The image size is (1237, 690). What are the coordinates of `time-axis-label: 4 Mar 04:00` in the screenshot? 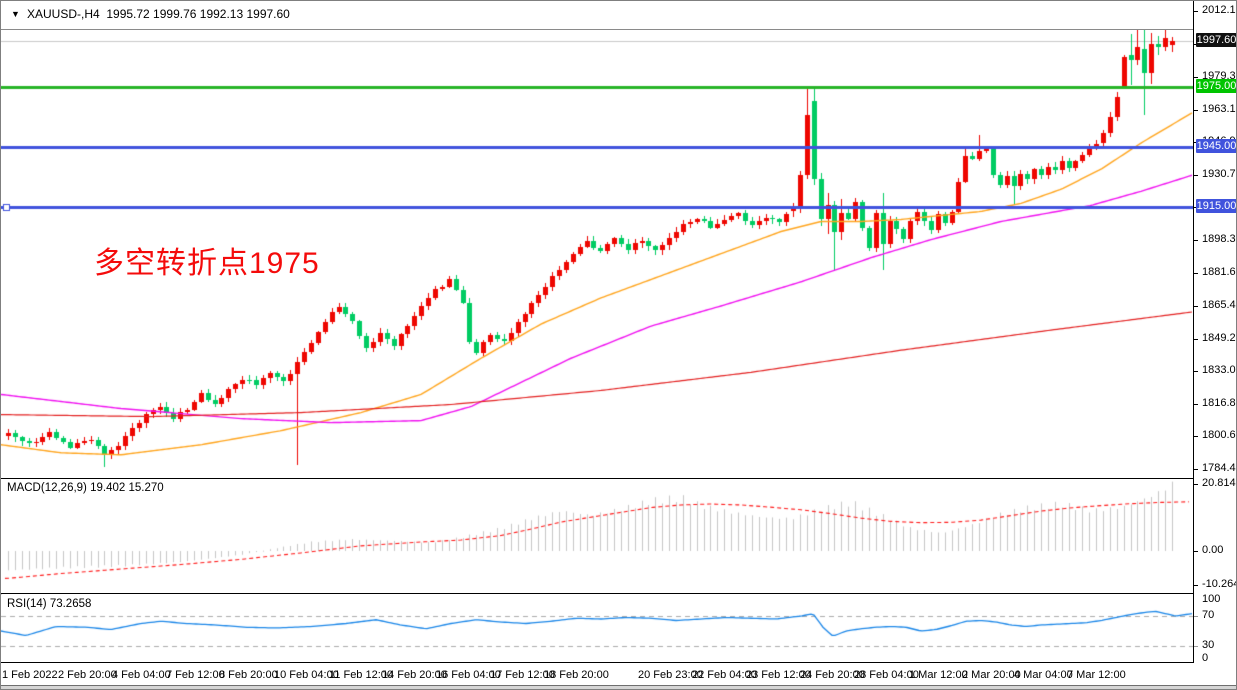 It's located at (1043, 675).